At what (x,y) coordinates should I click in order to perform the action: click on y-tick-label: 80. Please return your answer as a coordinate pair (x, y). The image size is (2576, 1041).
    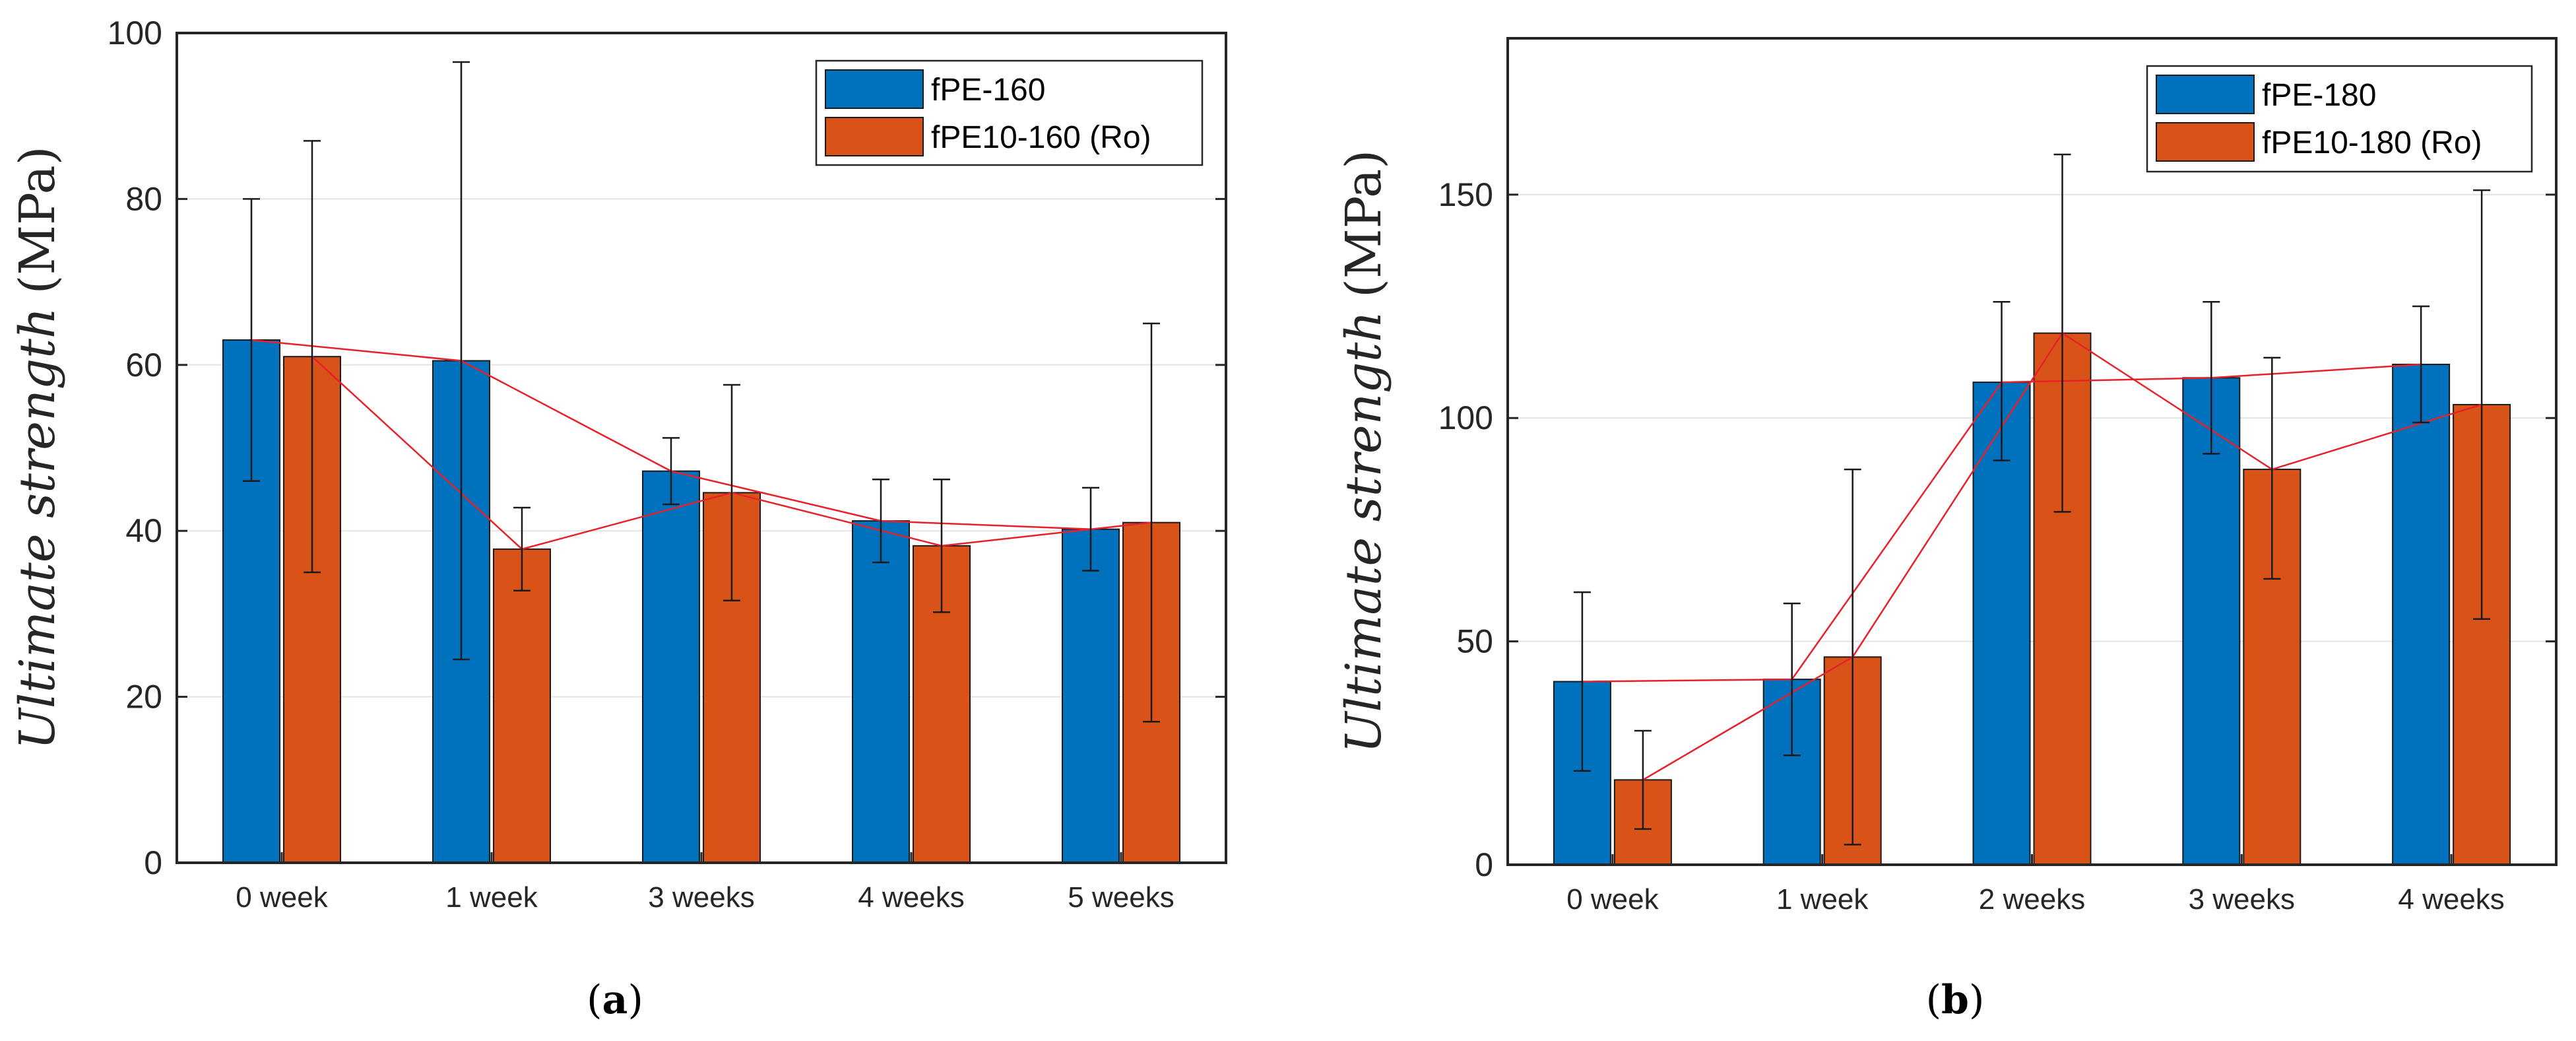
    Looking at the image, I should click on (143, 199).